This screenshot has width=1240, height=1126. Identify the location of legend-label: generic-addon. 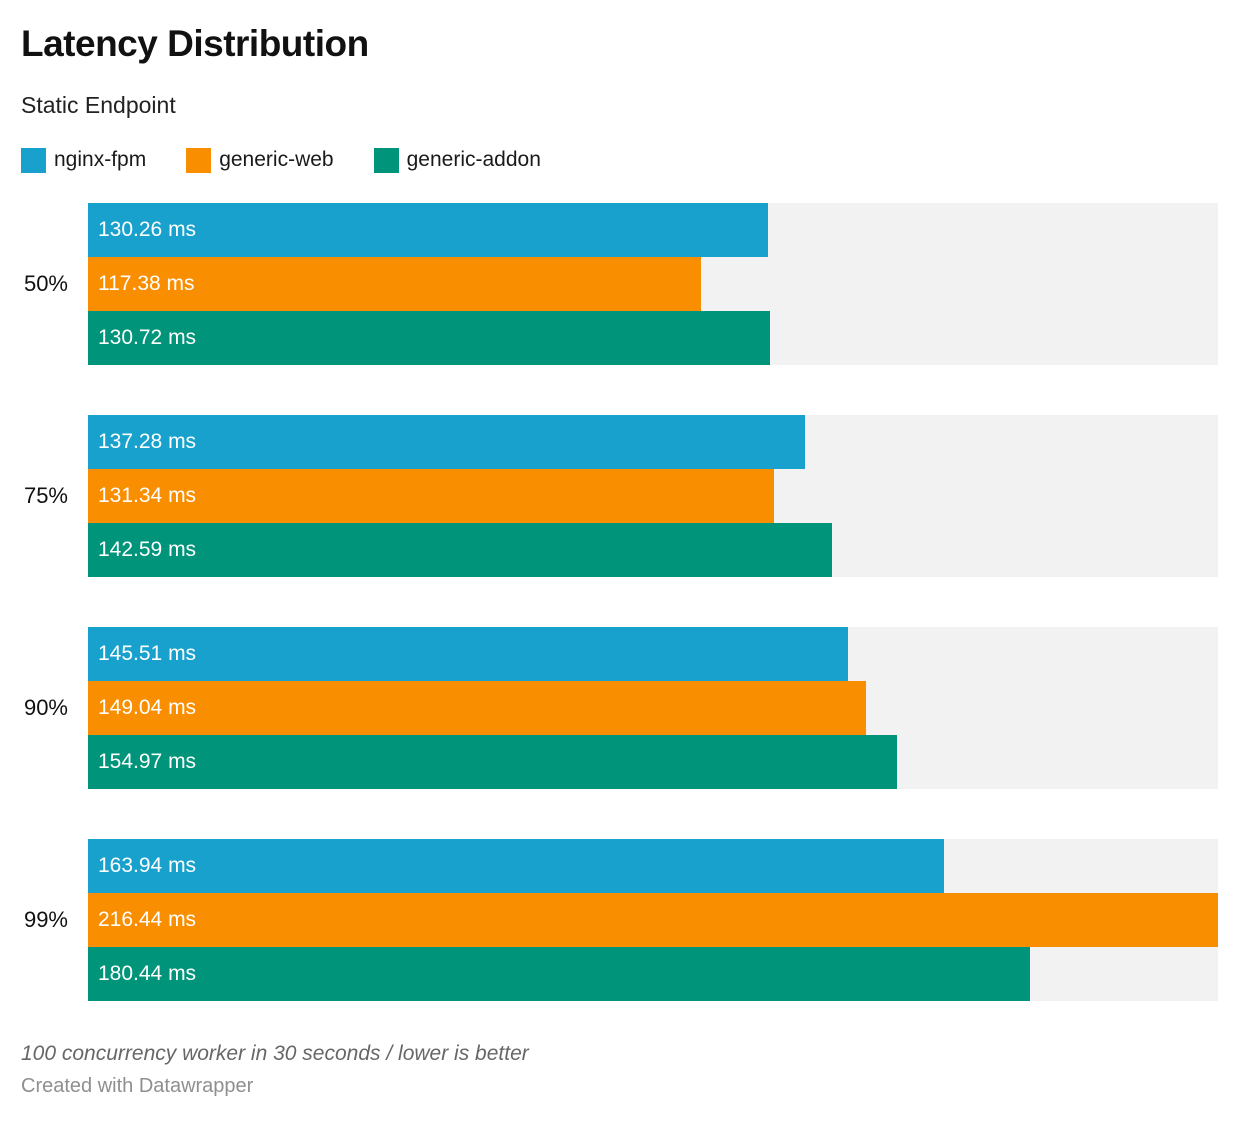
(473, 160).